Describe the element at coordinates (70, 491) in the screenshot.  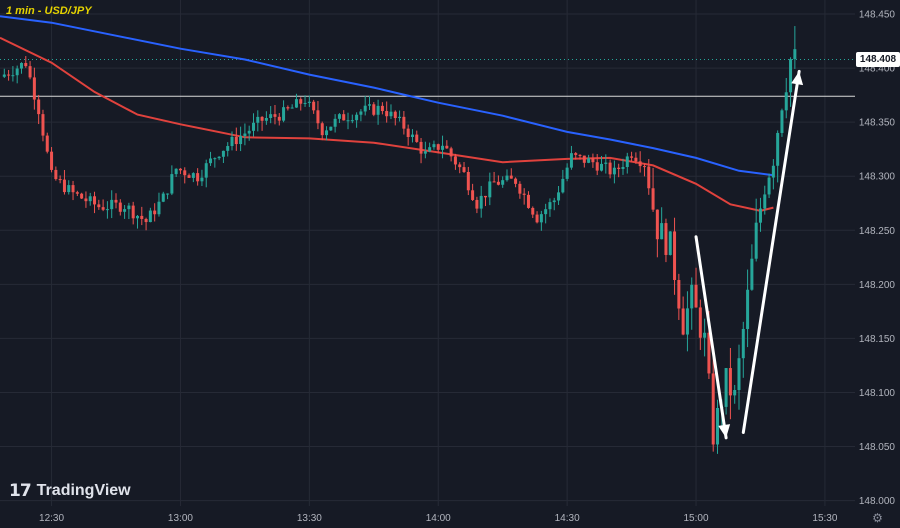
I see `tradingview-logo: 17 TradingView` at that location.